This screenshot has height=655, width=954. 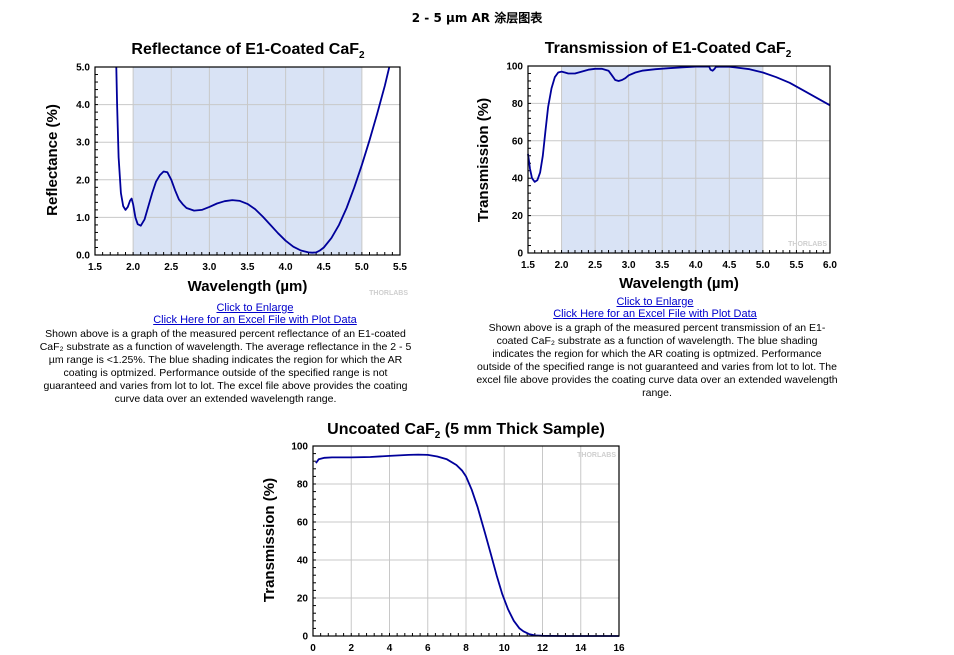 What do you see at coordinates (255, 308) in the screenshot?
I see `left-enlarge-link: Click to Enlarge` at bounding box center [255, 308].